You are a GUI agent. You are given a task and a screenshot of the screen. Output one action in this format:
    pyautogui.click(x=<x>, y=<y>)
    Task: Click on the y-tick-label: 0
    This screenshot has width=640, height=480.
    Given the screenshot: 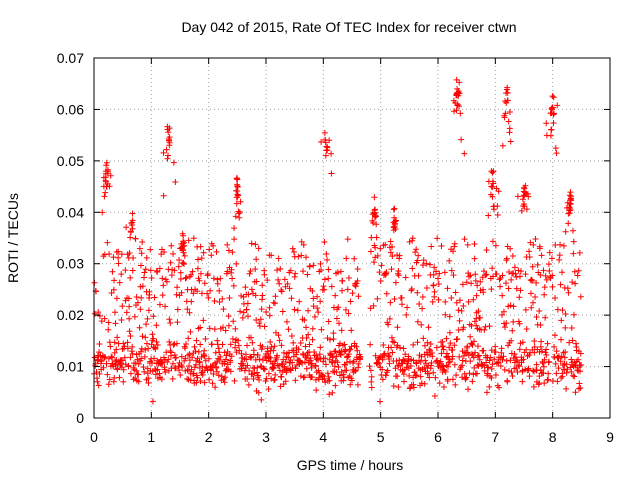 What is the action you would take?
    pyautogui.click(x=80, y=418)
    